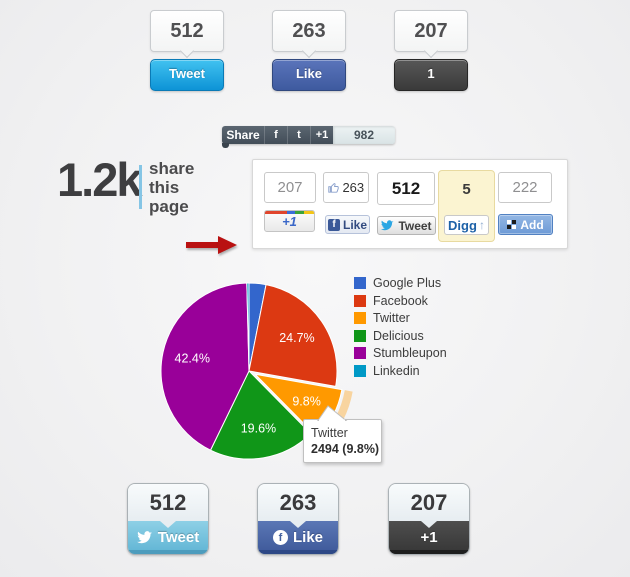 The height and width of the screenshot is (577, 630). I want to click on thumbs-up-icon, so click(333, 188).